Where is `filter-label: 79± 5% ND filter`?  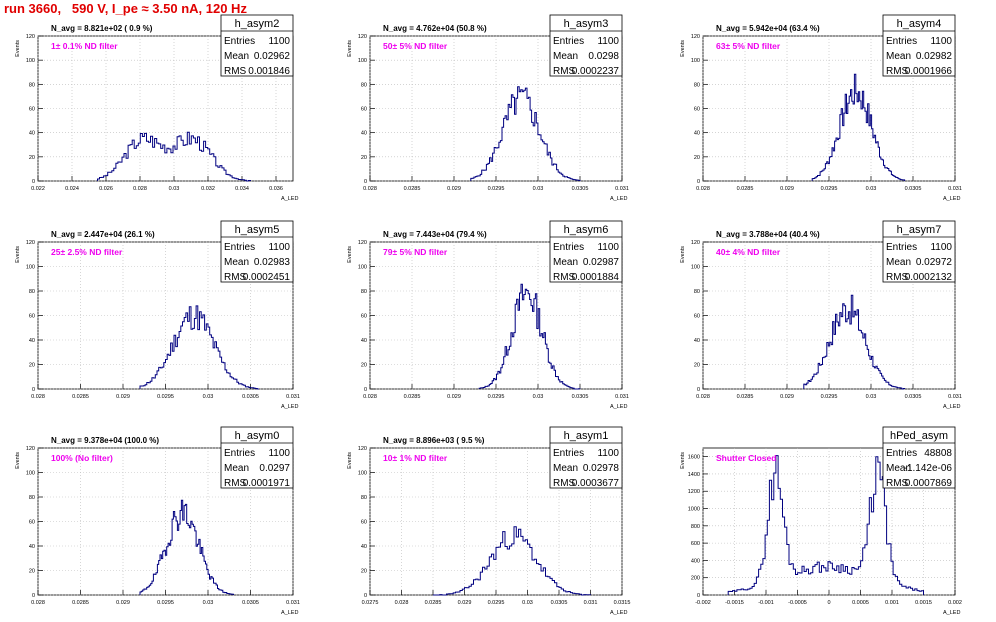
filter-label: 79± 5% ND filter is located at coordinates (415, 252).